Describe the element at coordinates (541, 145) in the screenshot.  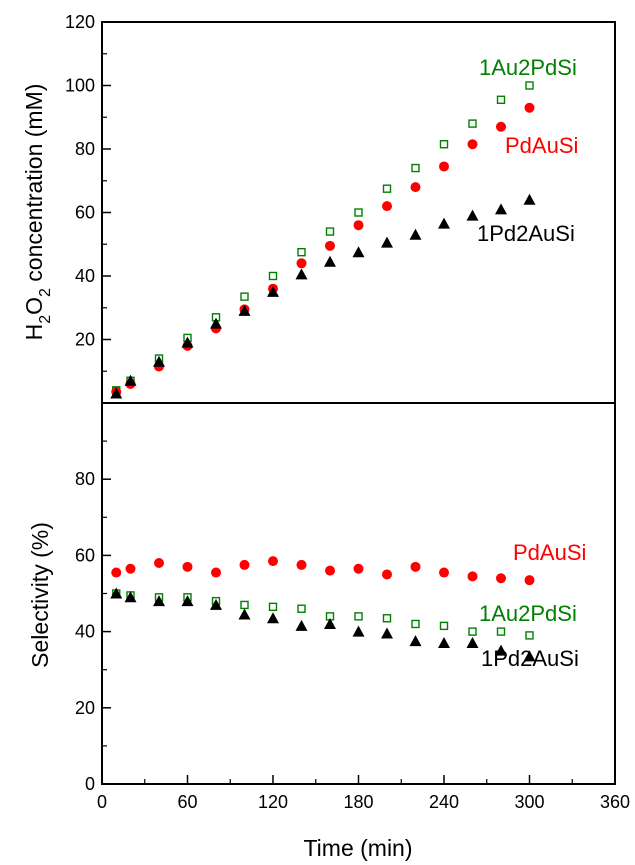
I see `top-label-pdausi: PdAuSi` at that location.